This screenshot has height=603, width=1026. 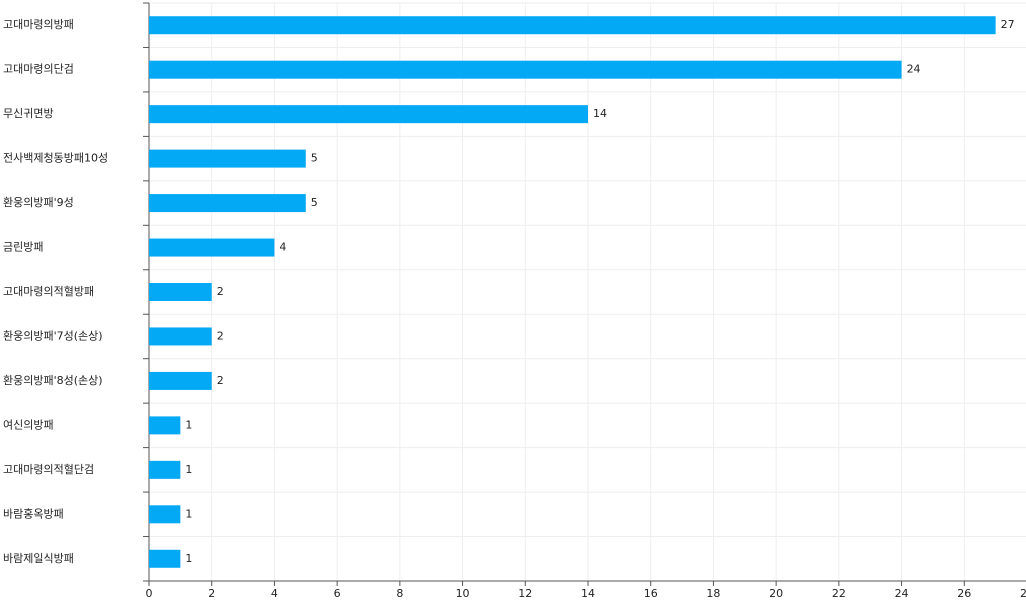 What do you see at coordinates (23, 247) in the screenshot?
I see `y-tick-label: 금린방패` at bounding box center [23, 247].